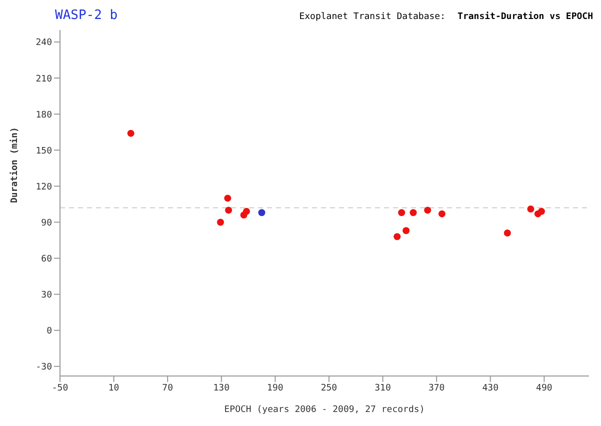 The height and width of the screenshot is (426, 601). I want to click on x-tick-label: 430, so click(490, 388).